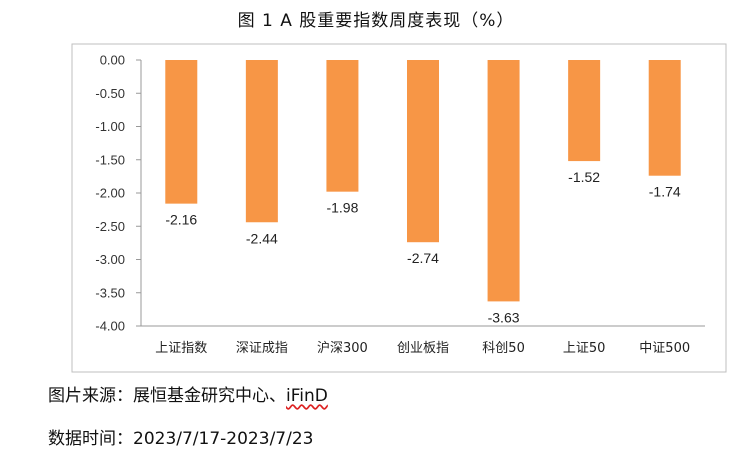  What do you see at coordinates (110, 193) in the screenshot?
I see `y-tick-label: -2.00` at bounding box center [110, 193].